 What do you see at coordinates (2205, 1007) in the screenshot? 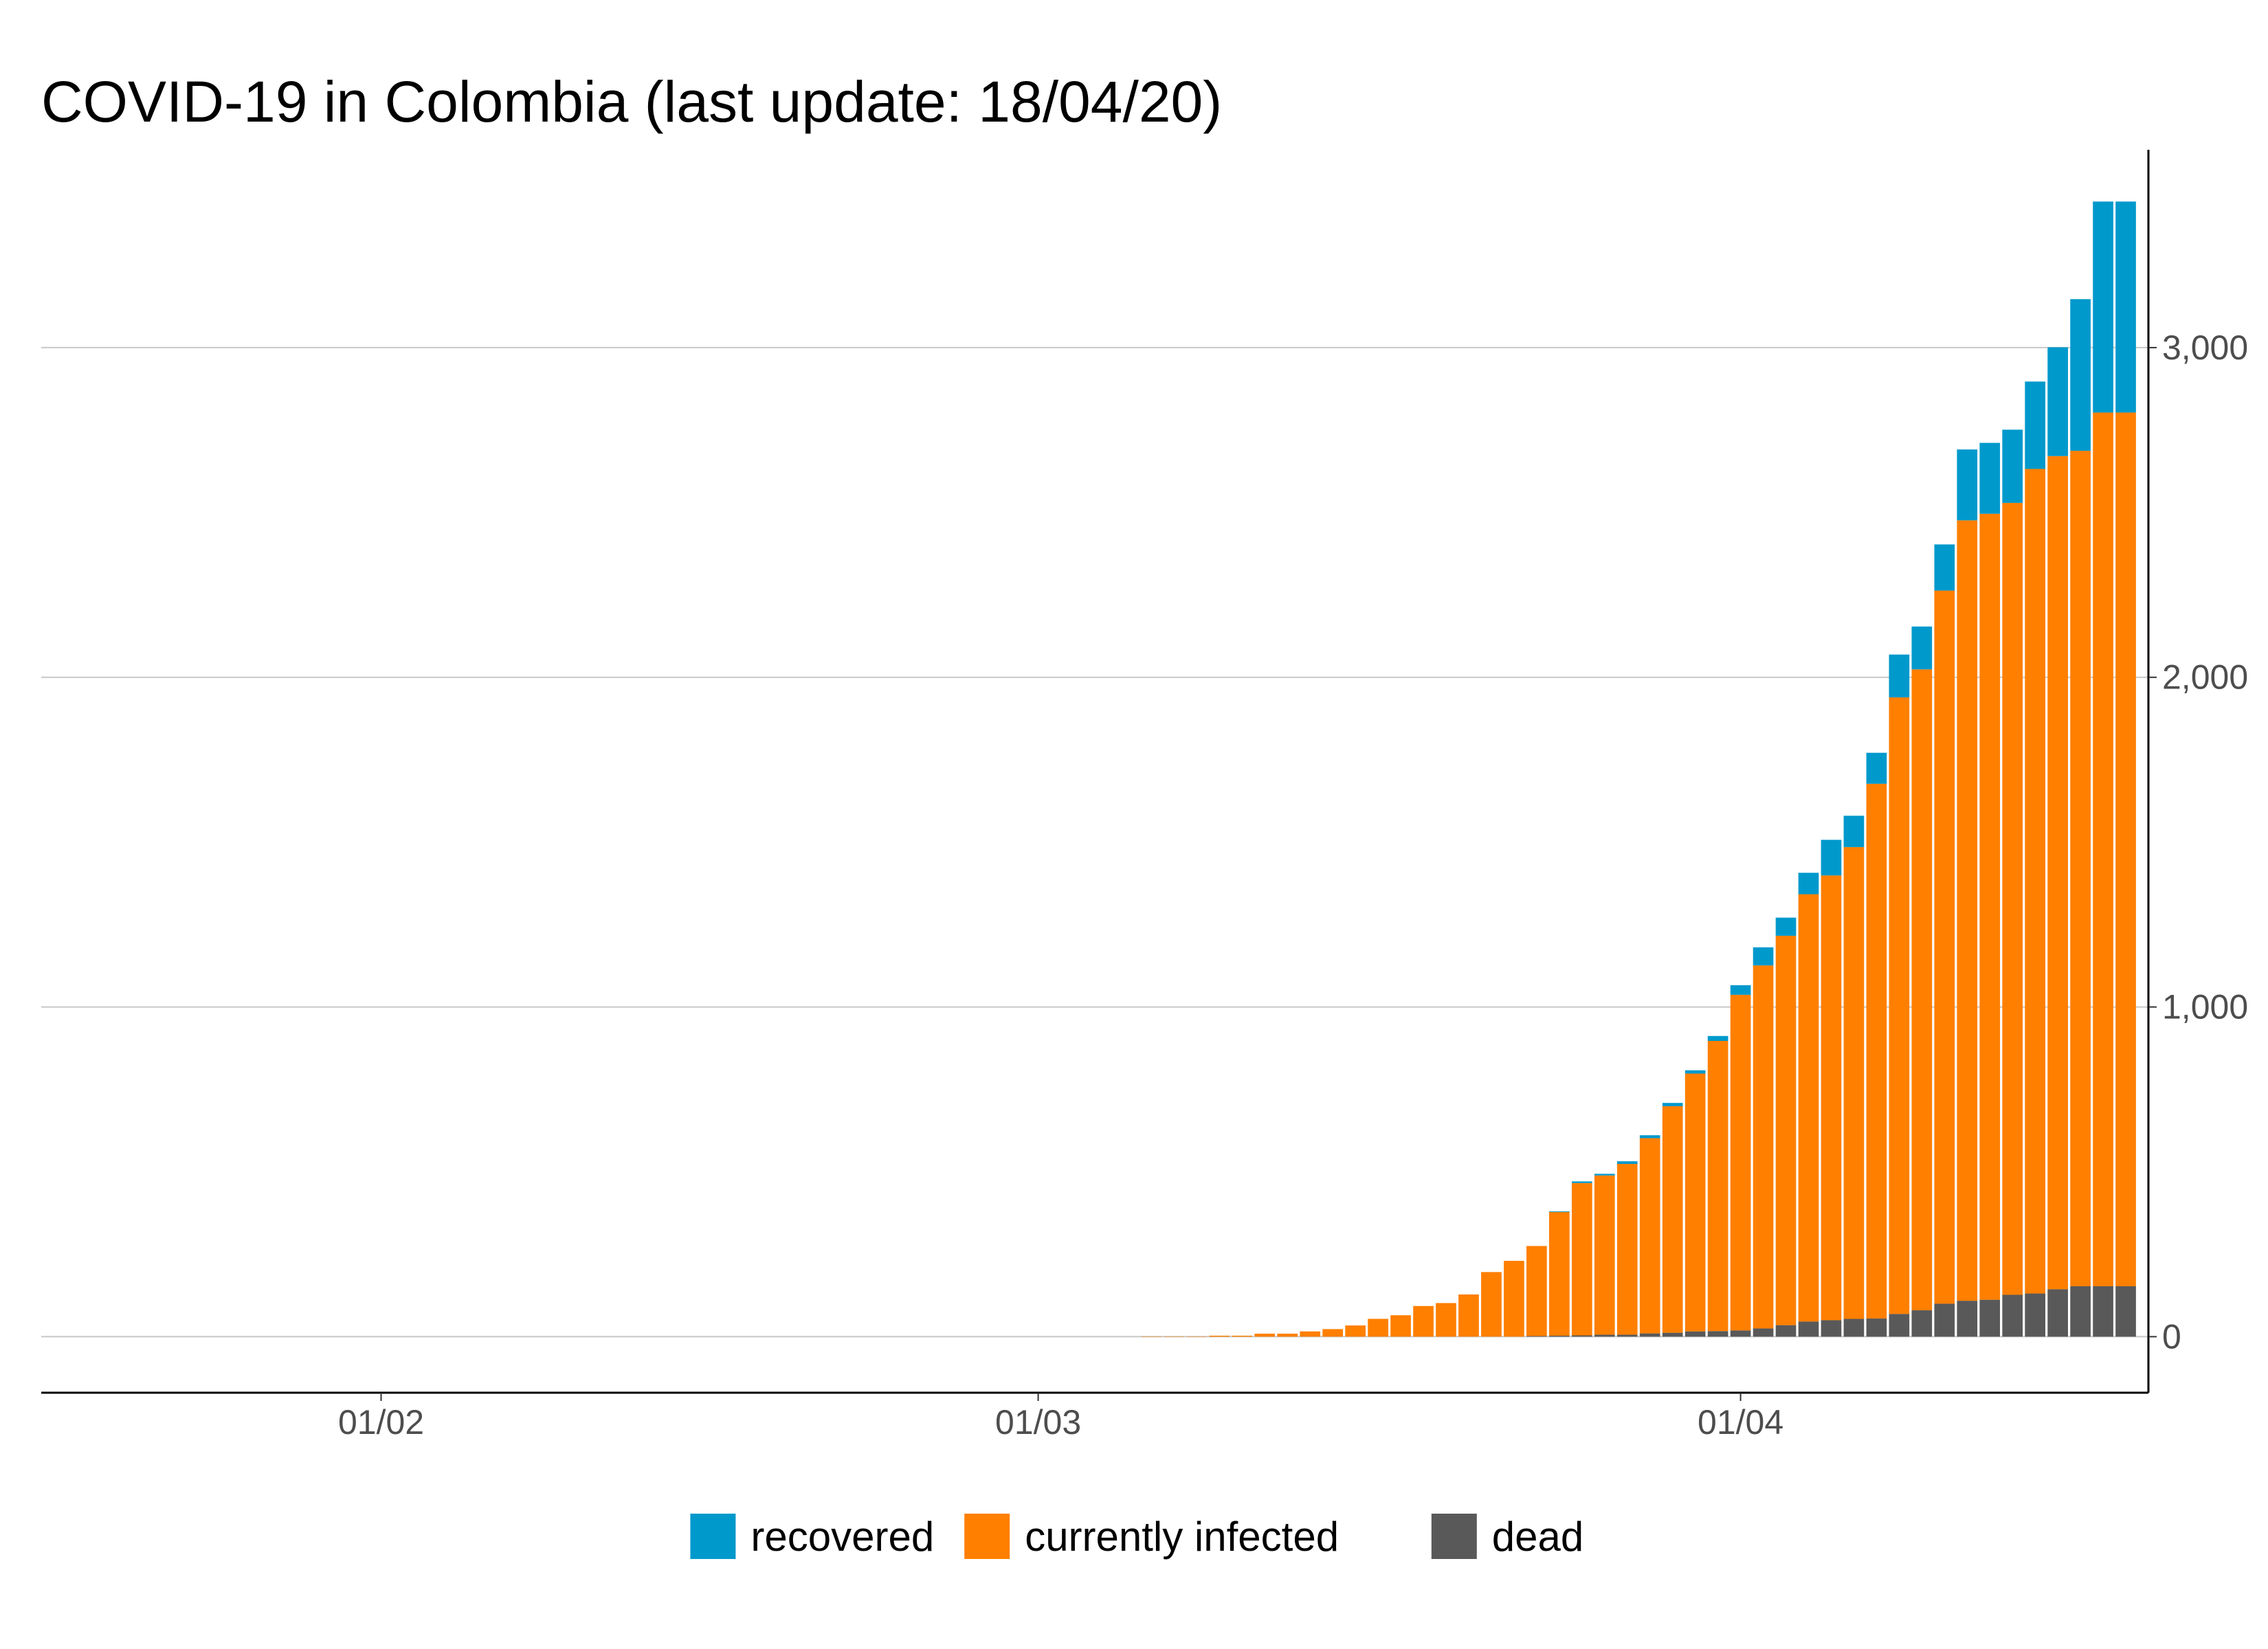
I see `y-tick-label: 1,000` at bounding box center [2205, 1007].